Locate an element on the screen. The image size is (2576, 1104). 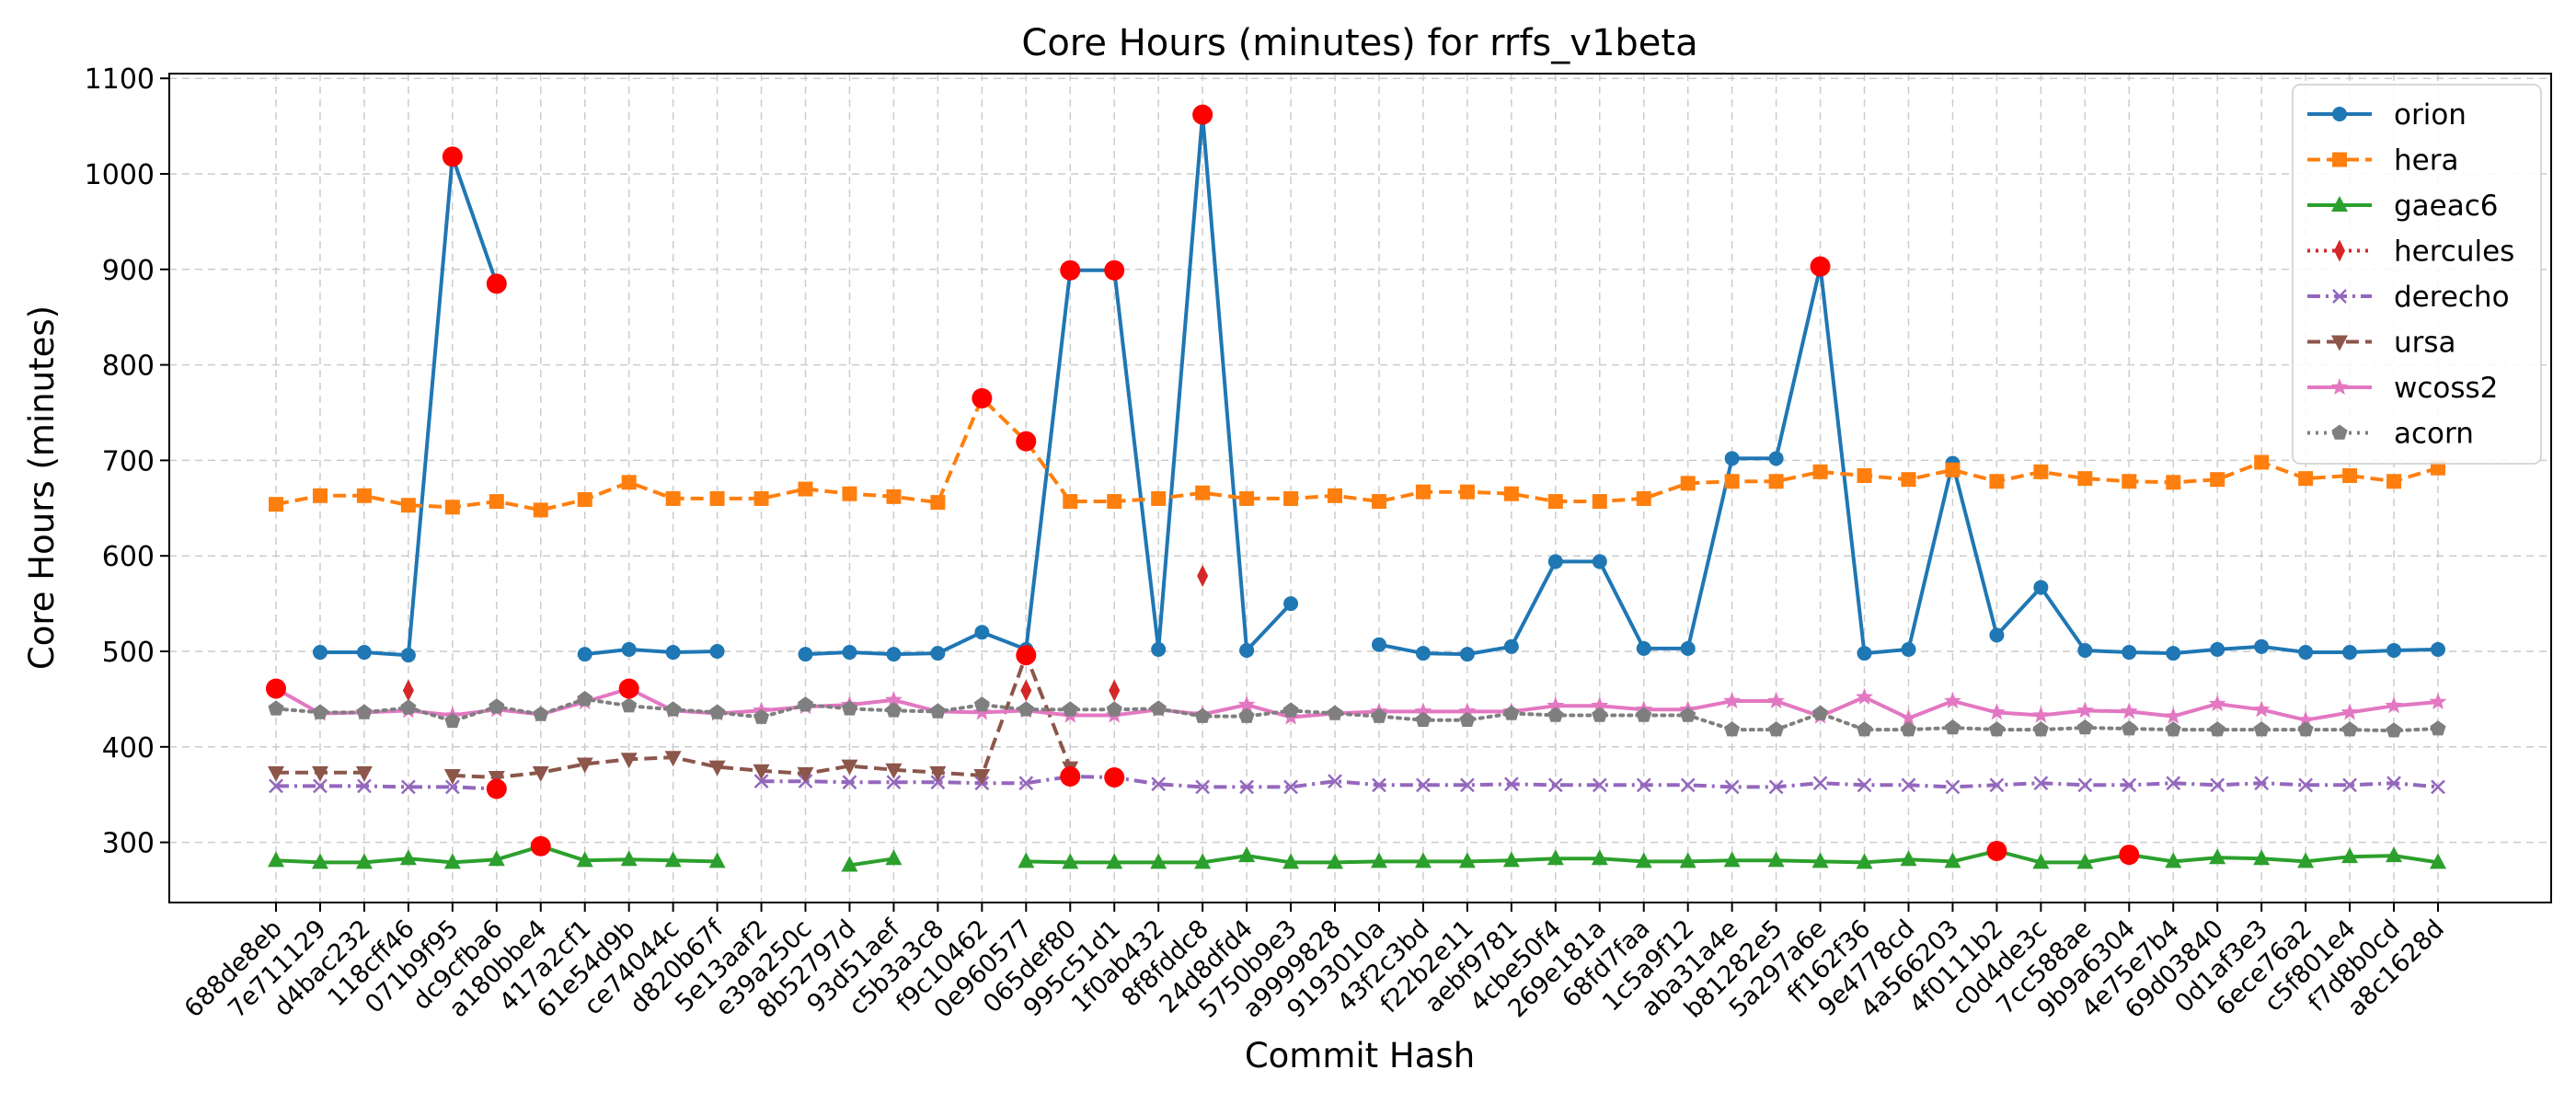
legend-item-acorn: acorn is located at coordinates (2390, 434).